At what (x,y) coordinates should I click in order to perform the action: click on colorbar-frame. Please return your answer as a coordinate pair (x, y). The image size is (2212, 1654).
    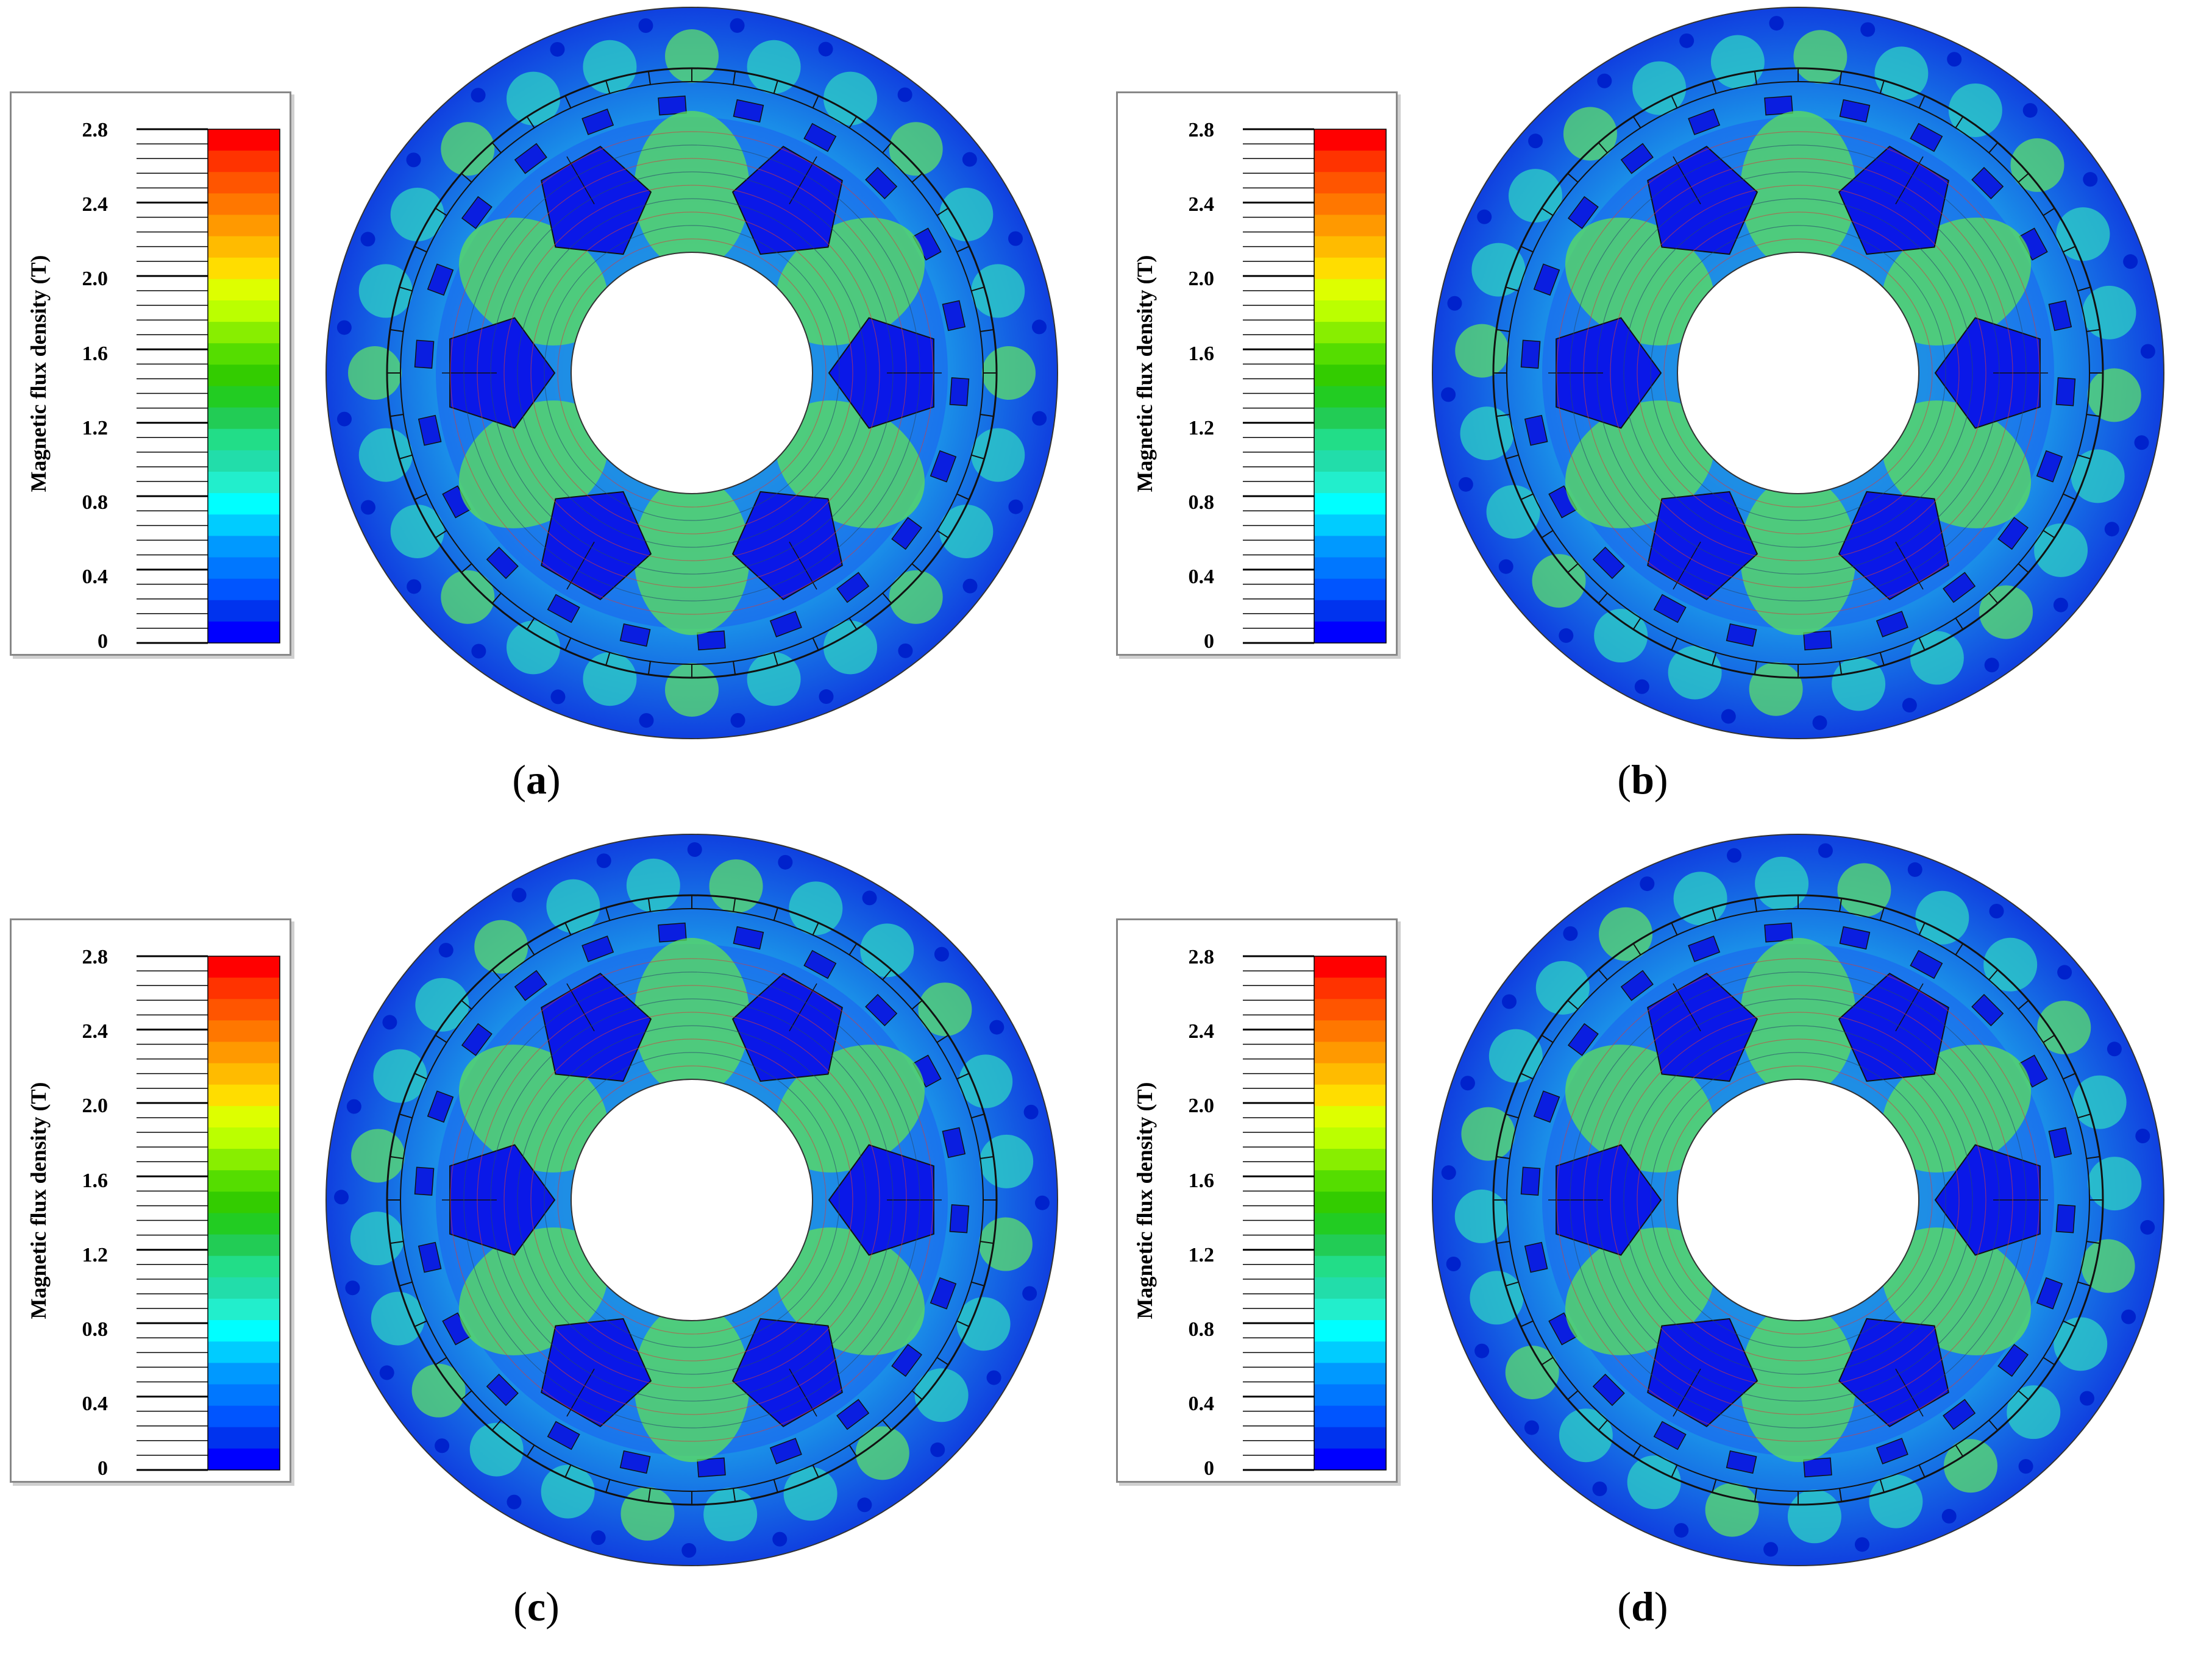
    Looking at the image, I should click on (1350, 1213).